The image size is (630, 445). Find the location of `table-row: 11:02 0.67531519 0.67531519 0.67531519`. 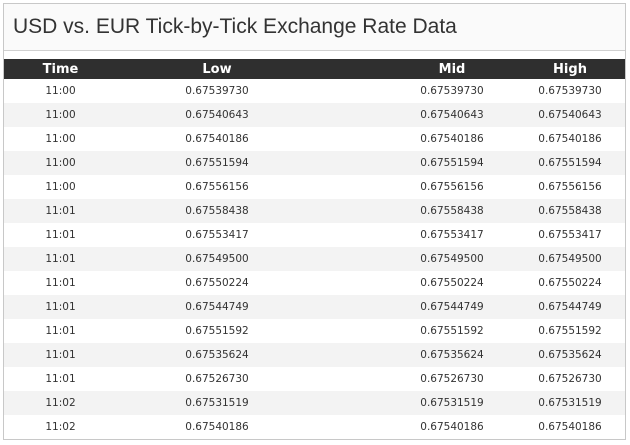

table-row: 11:02 0.67531519 0.67531519 0.67531519 is located at coordinates (314, 403).